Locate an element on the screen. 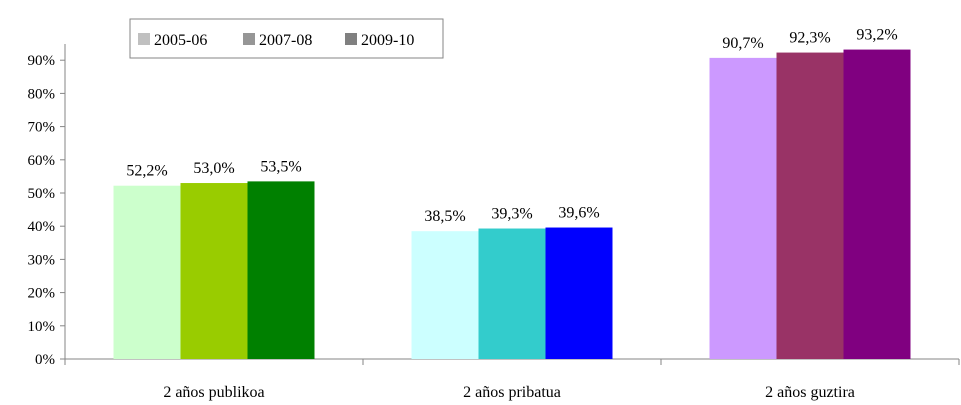 The width and height of the screenshot is (961, 405). legend-label: 2007-08 is located at coordinates (285, 40).